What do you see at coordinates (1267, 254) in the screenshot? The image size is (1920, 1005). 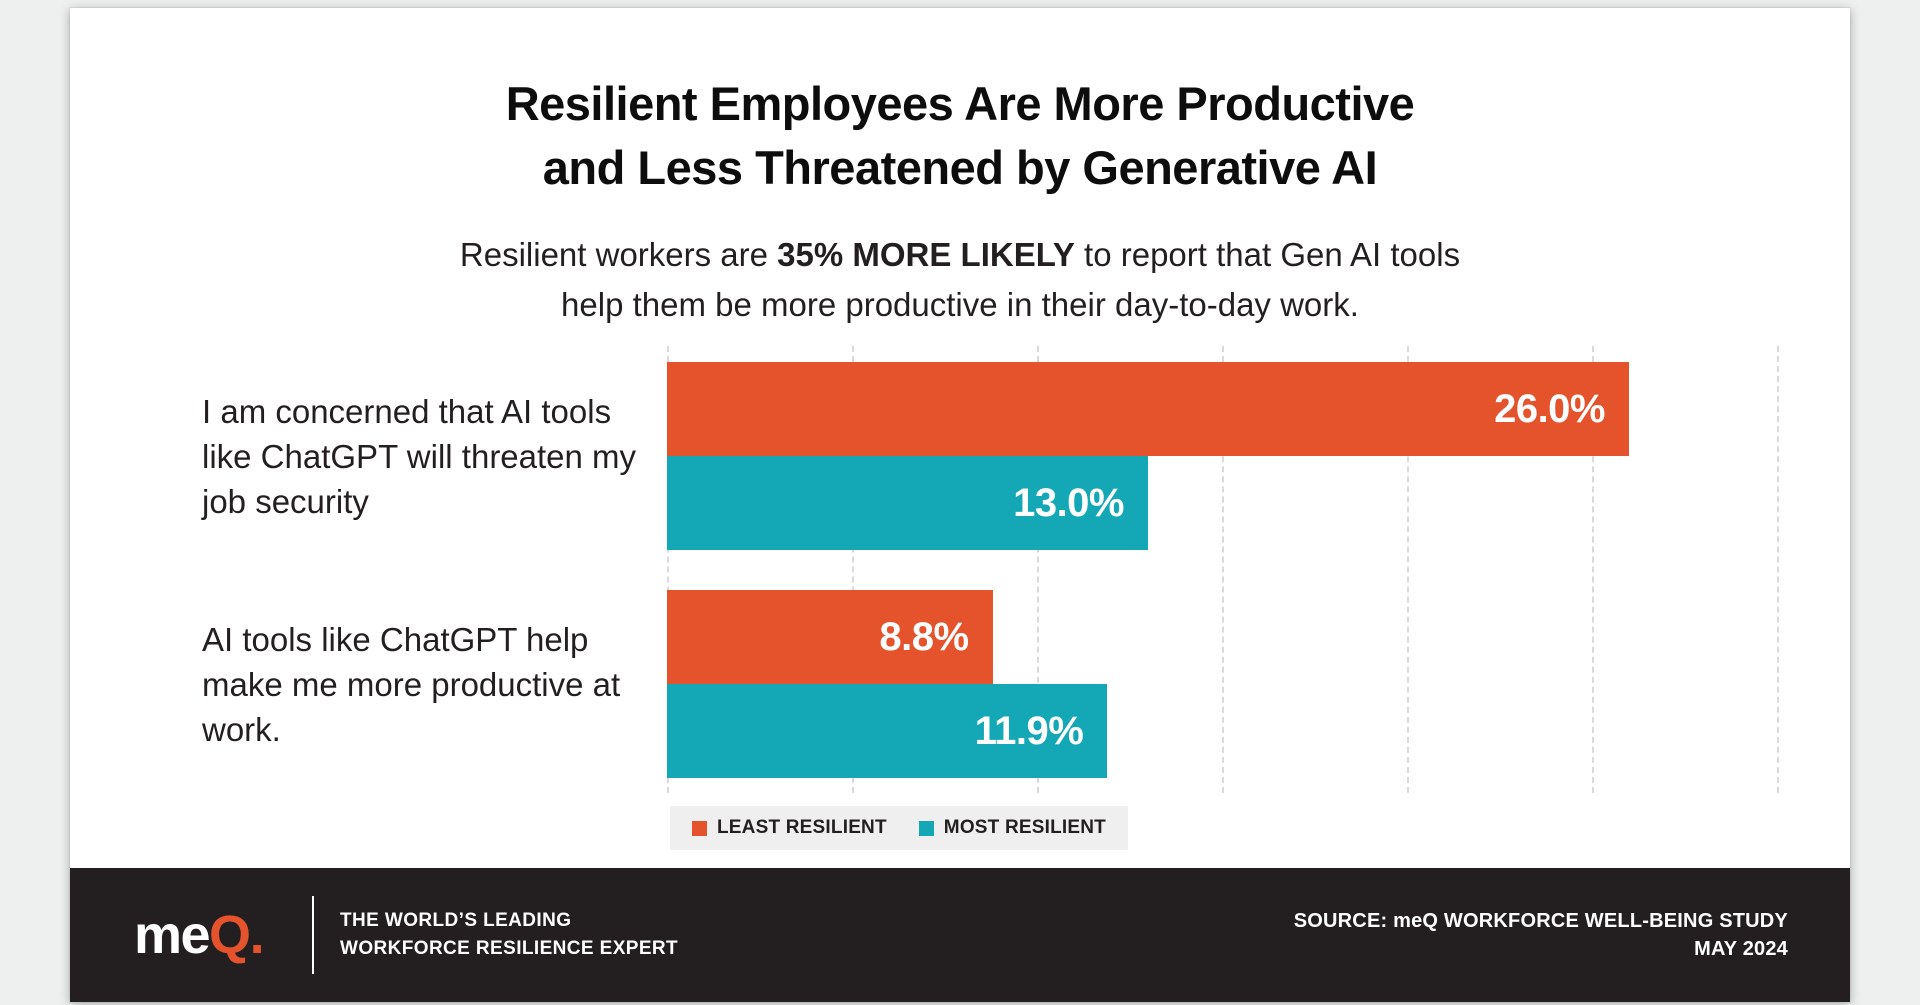 I see `subtitle-suffix: to report that Gen AI tools` at bounding box center [1267, 254].